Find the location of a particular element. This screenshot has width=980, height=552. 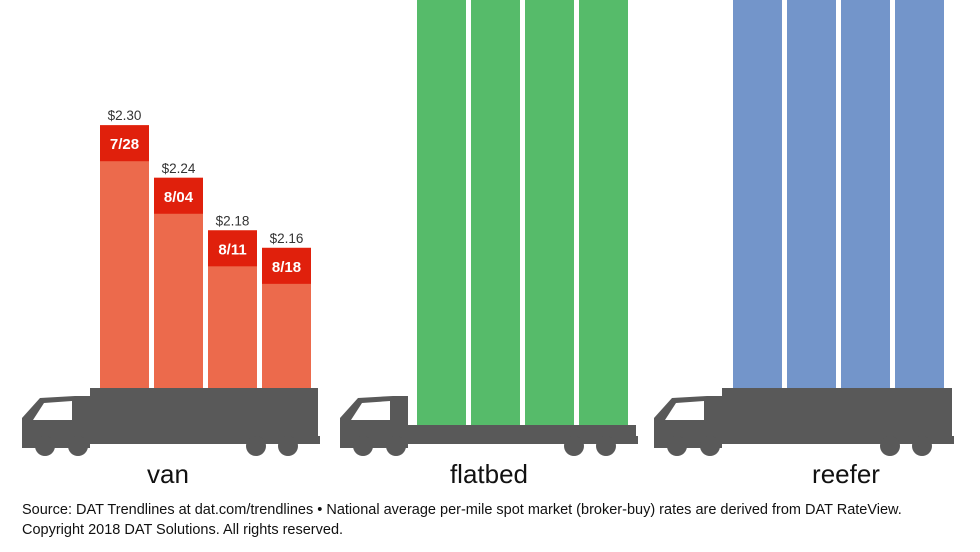

group-label-van: van is located at coordinates (168, 474).